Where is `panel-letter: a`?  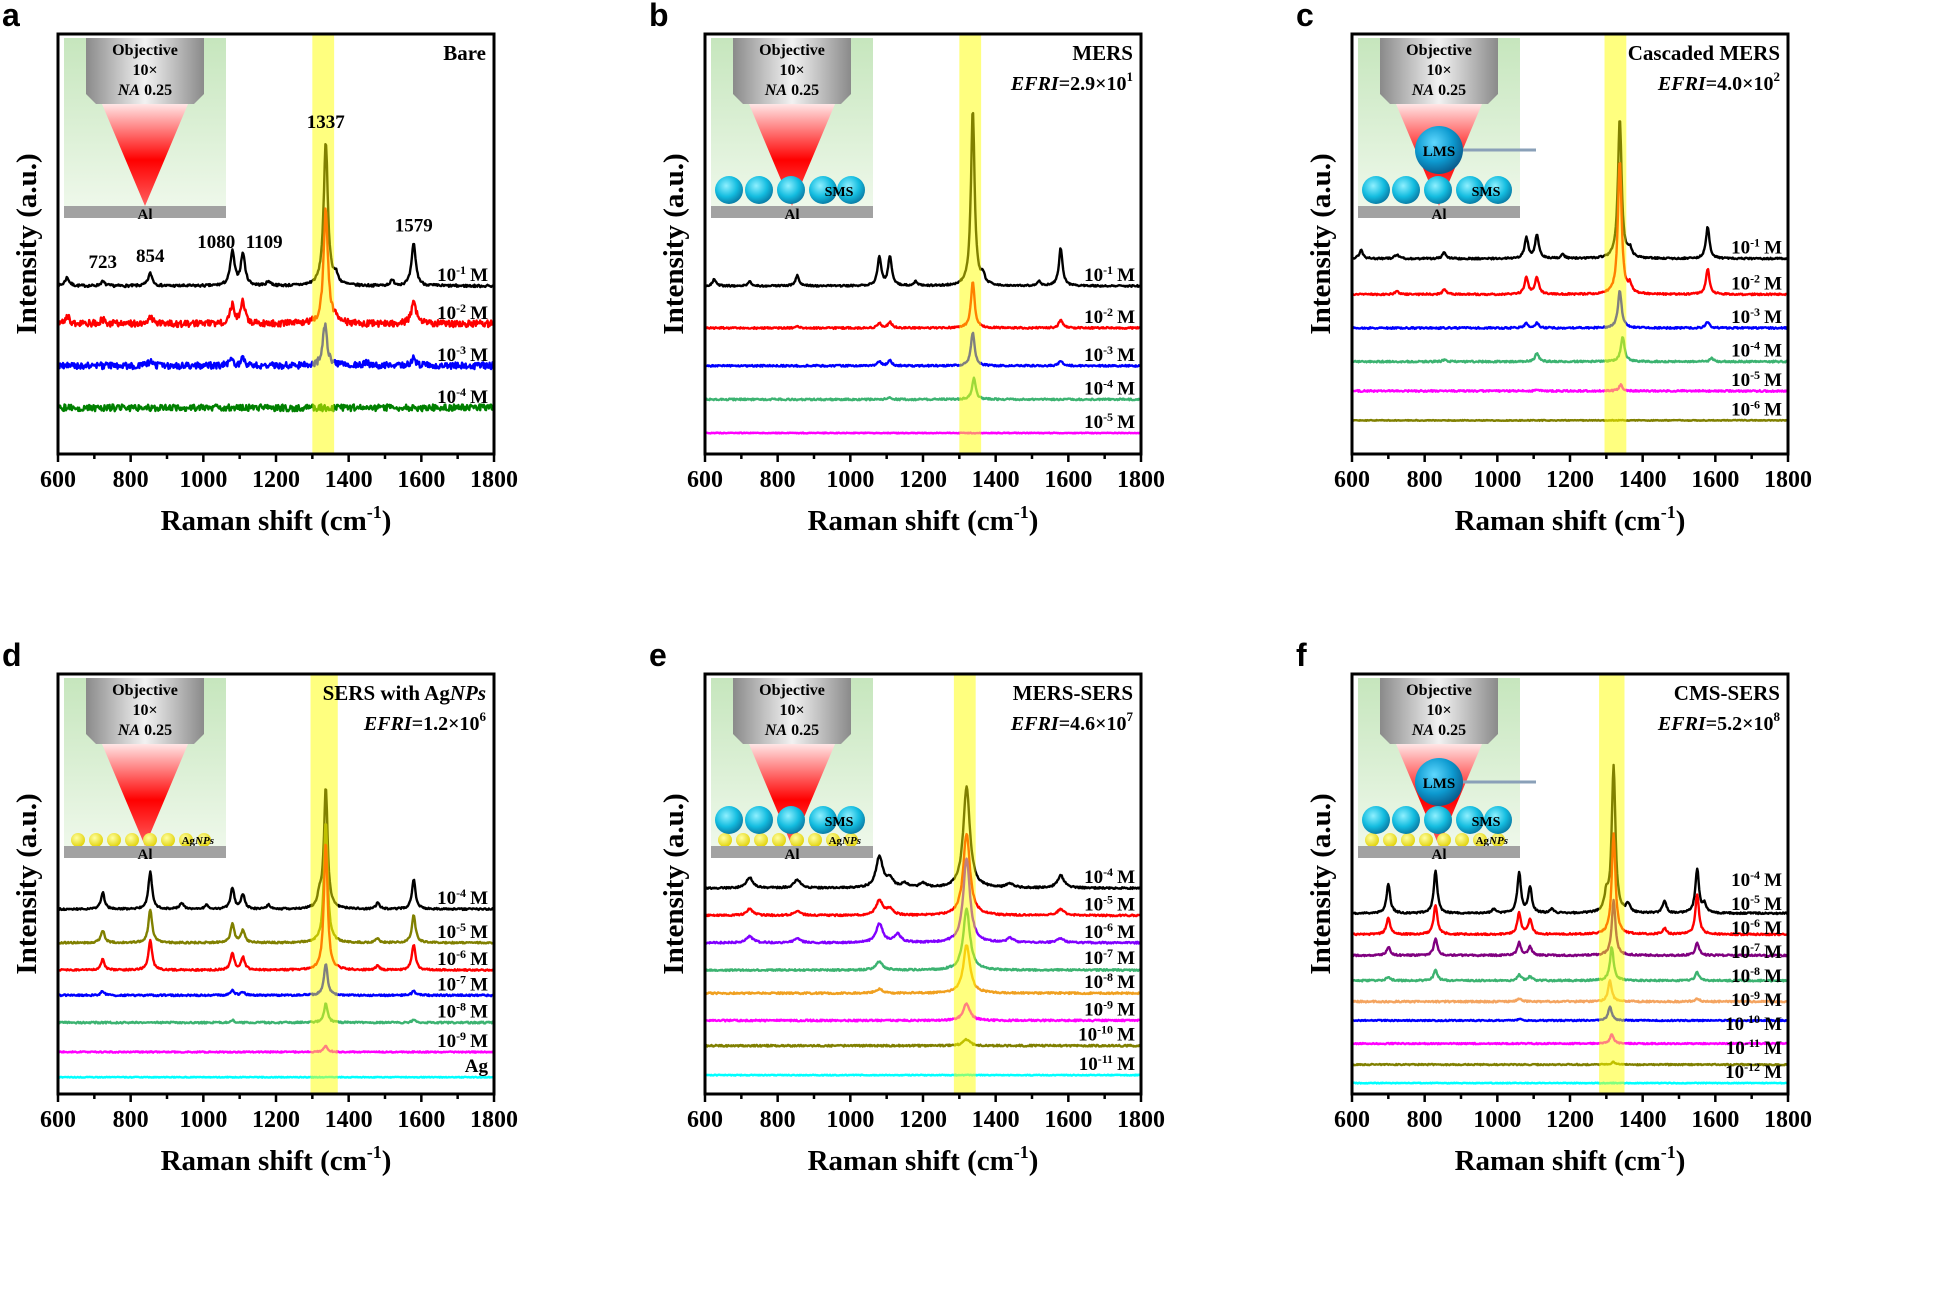 panel-letter: a is located at coordinates (11, 16).